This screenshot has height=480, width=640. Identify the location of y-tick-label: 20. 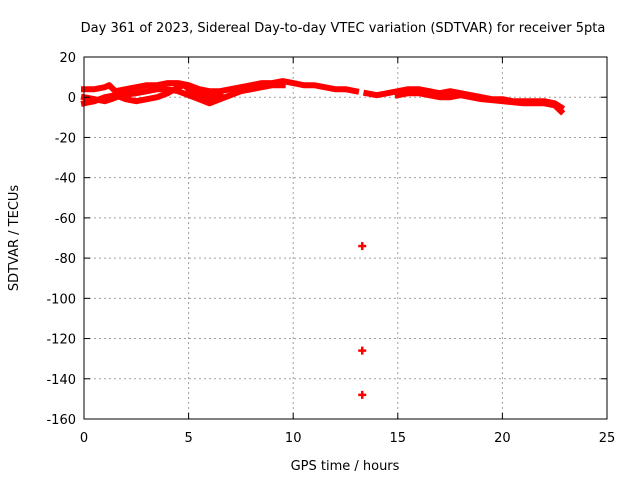
(67, 58).